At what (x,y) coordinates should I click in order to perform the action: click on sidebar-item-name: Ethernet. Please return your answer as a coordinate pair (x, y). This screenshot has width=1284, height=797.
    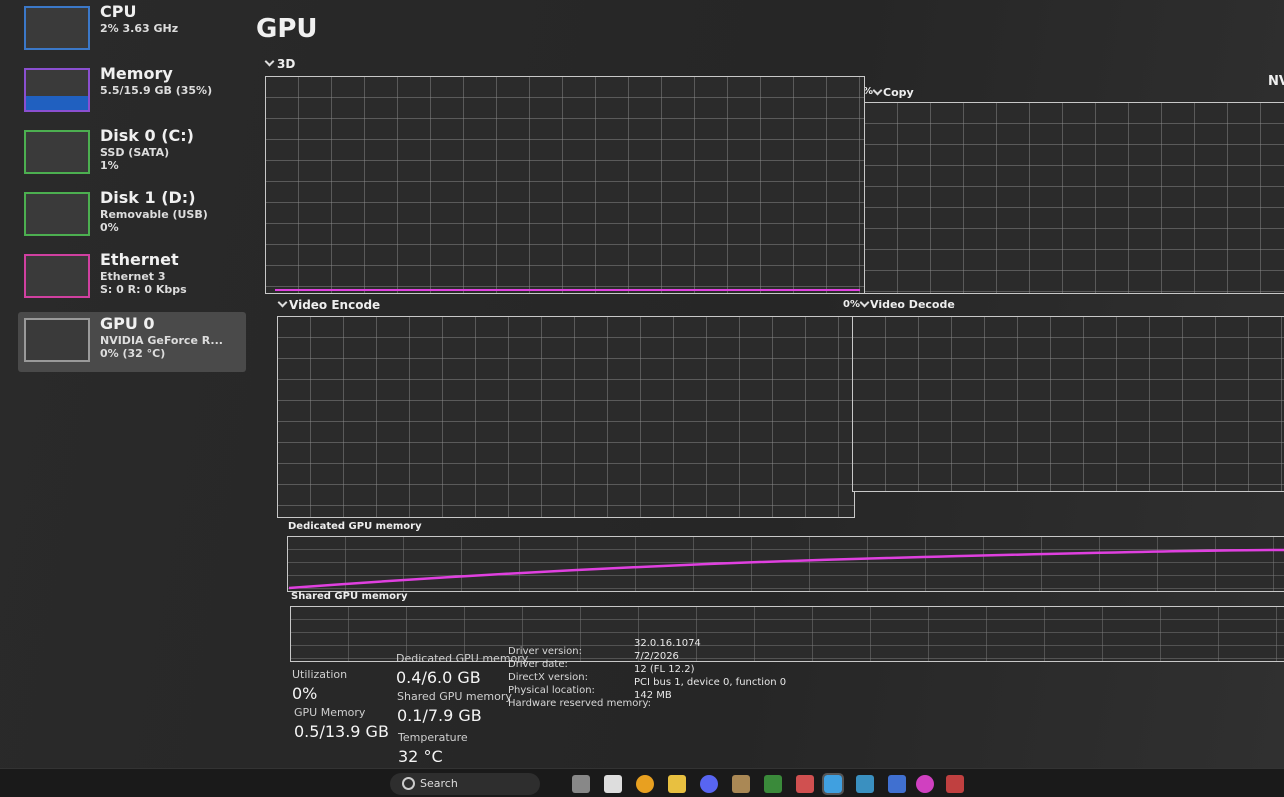
    Looking at the image, I should click on (139, 259).